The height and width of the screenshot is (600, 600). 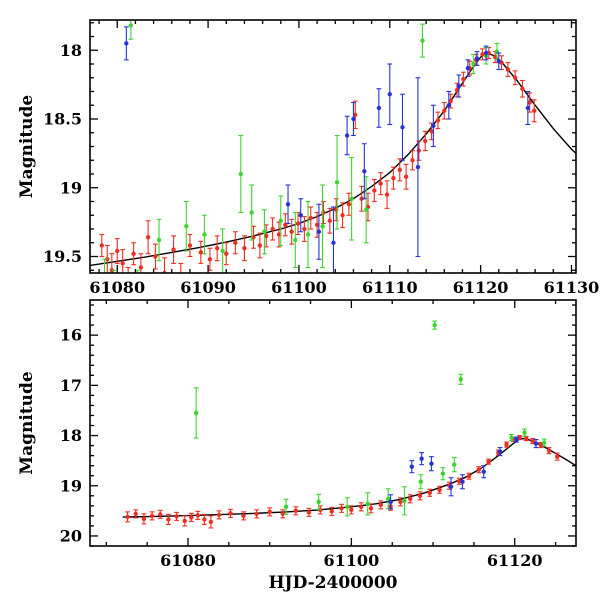 What do you see at coordinates (390, 287) in the screenshot?
I see `x-tick-label: 61110` at bounding box center [390, 287].